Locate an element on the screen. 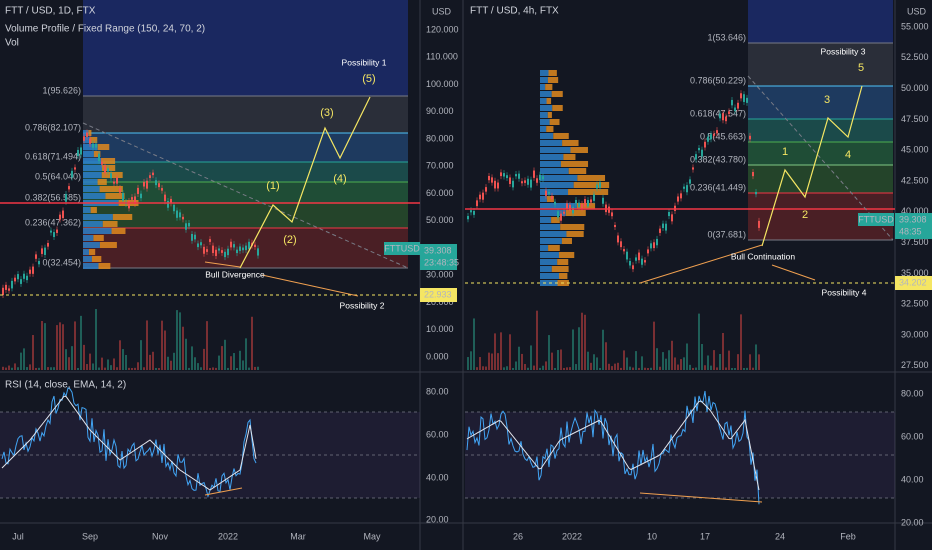 Image resolution: width=932 pixels, height=550 pixels. rsi-band is located at coordinates (680, 455).